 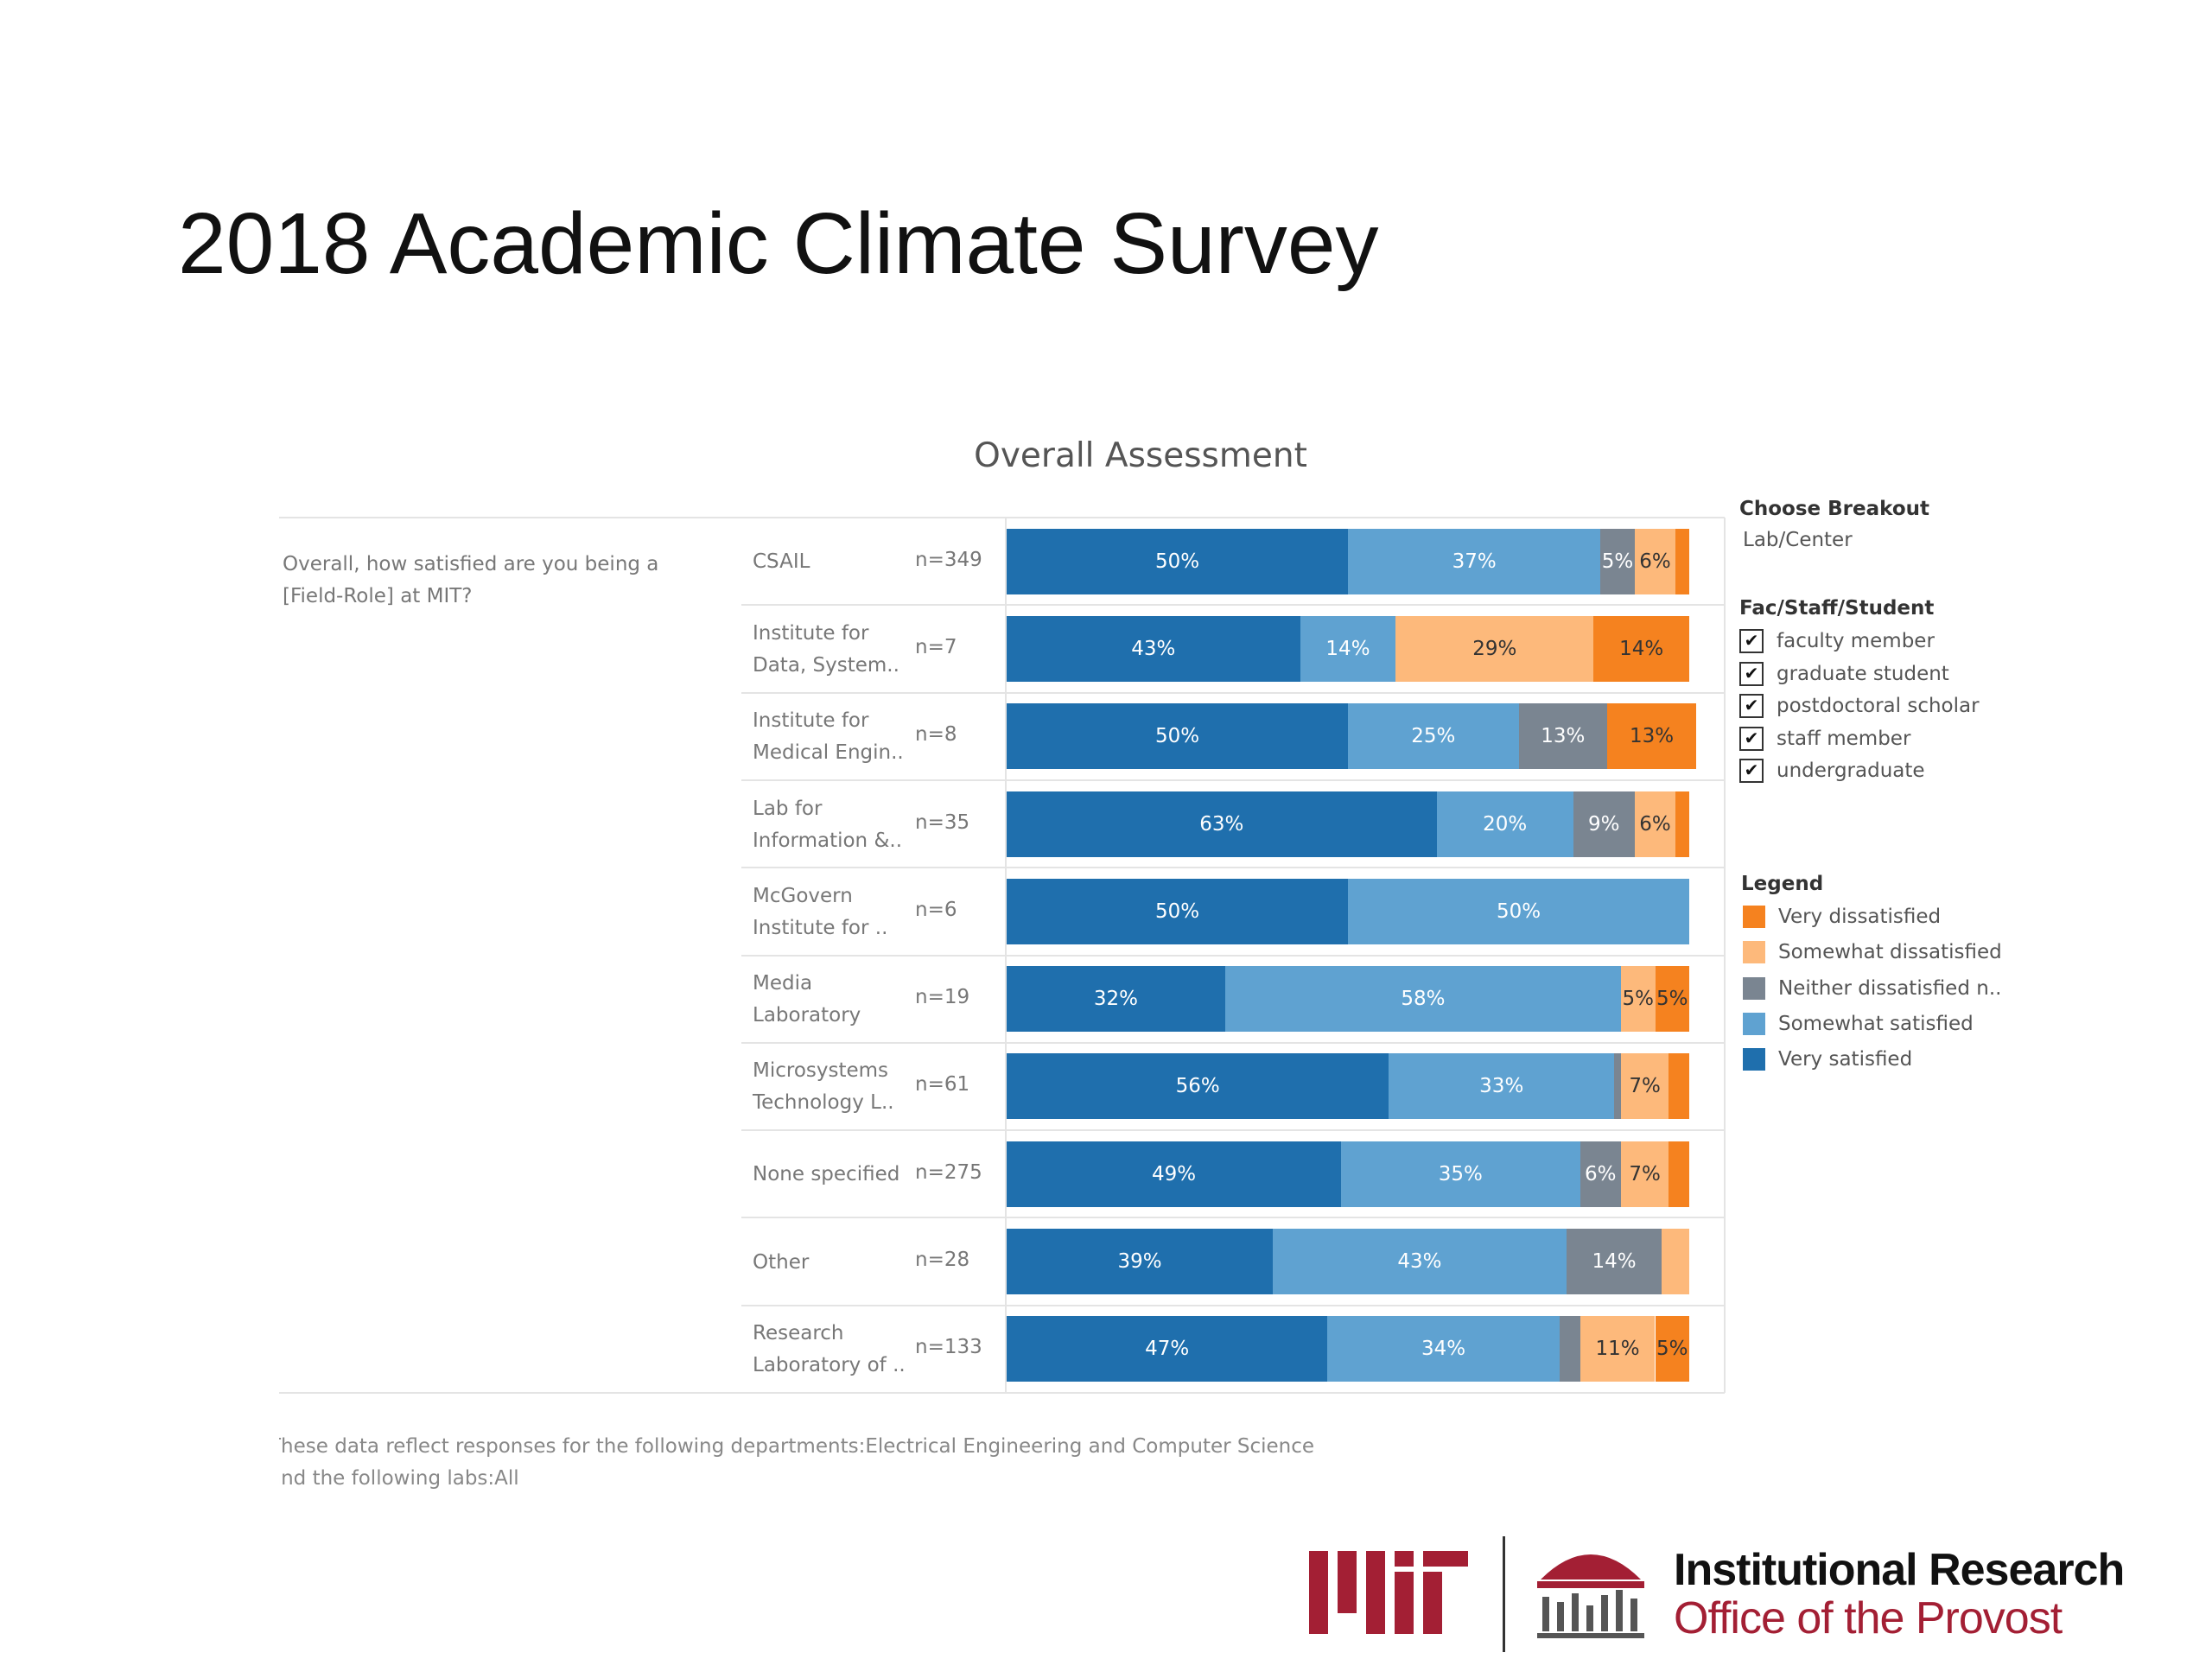 What do you see at coordinates (936, 646) in the screenshot?
I see `n-label: n=7` at bounding box center [936, 646].